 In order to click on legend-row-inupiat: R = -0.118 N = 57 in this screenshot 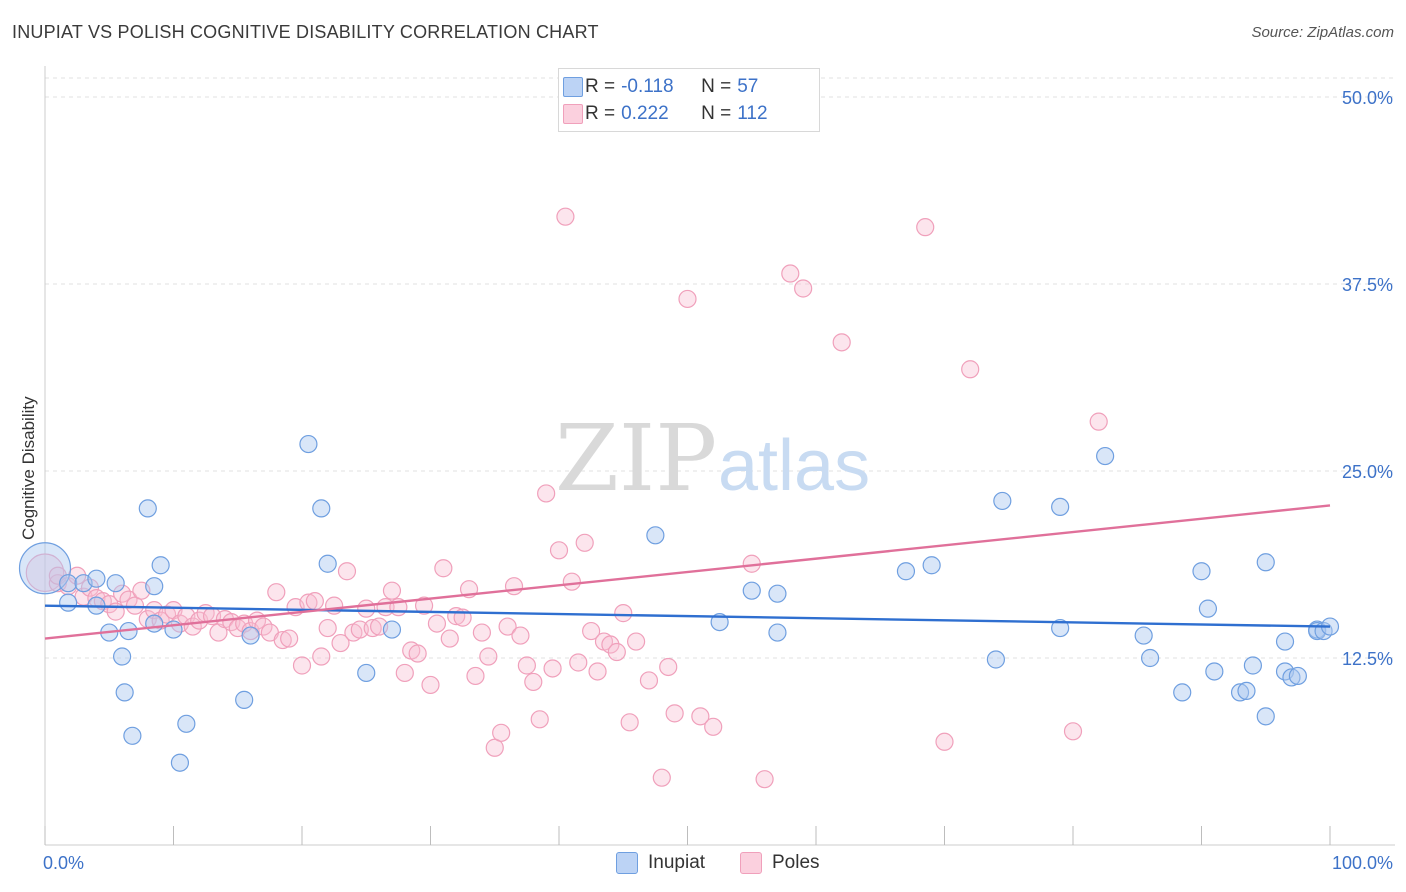, I will do `click(660, 87)`.